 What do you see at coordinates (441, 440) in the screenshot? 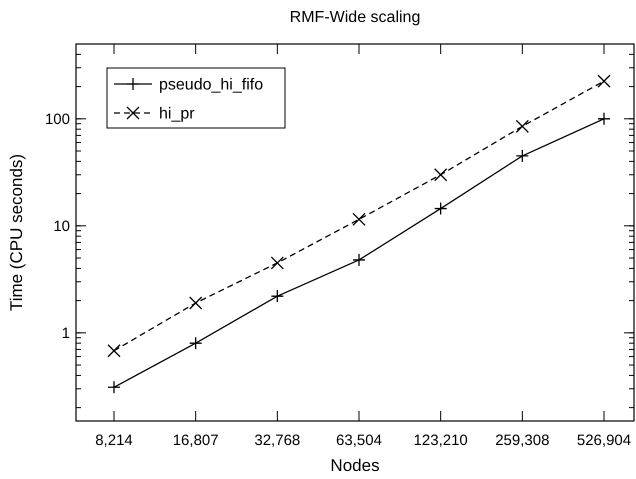
I see `x-tick-label: 123,210` at bounding box center [441, 440].